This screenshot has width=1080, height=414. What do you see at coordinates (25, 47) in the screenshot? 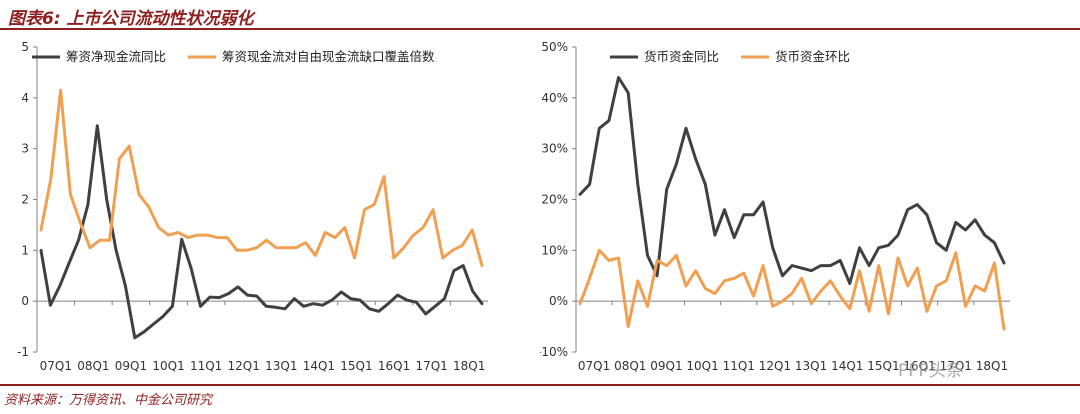
I see `y-tick-label: 5` at bounding box center [25, 47].